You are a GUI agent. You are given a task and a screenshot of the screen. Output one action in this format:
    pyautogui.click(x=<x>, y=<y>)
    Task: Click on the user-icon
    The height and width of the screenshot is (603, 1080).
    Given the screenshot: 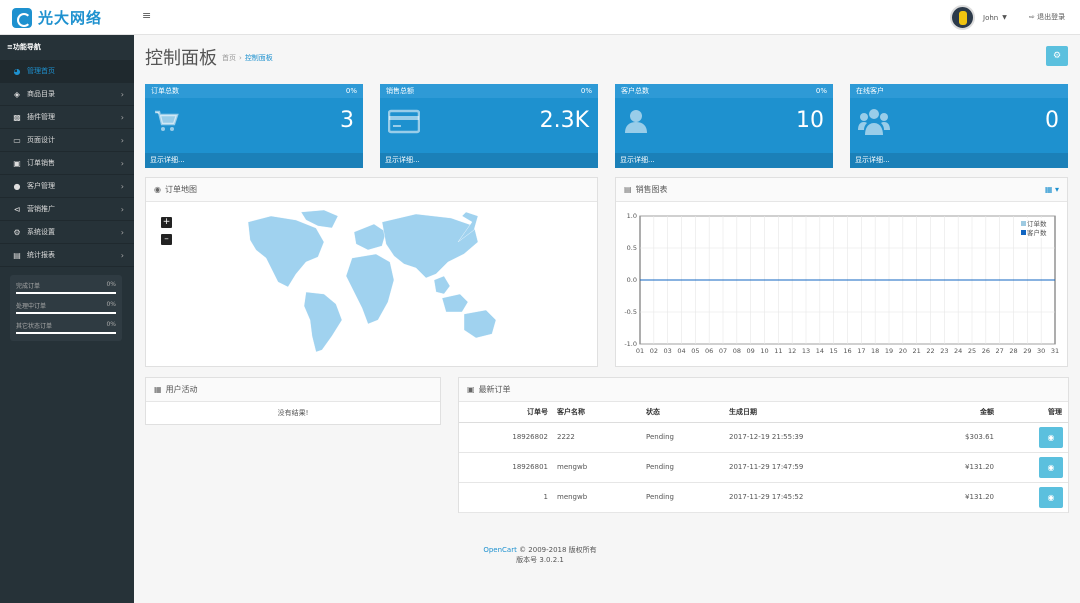 What is the action you would take?
    pyautogui.click(x=636, y=121)
    